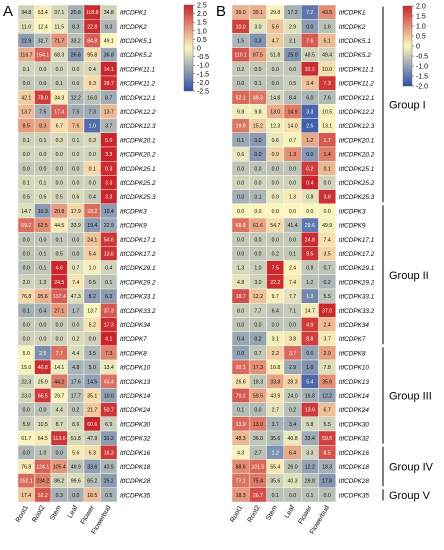  I want to click on colorbar-tick-label: 1.0, so click(202, 31).